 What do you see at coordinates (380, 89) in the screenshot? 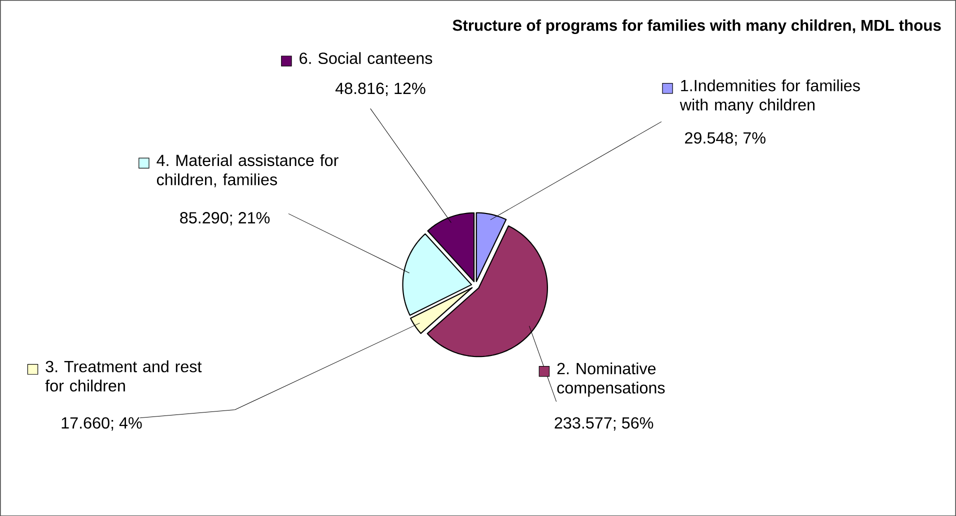
I see `data-label: 48.816; 12%` at bounding box center [380, 89].